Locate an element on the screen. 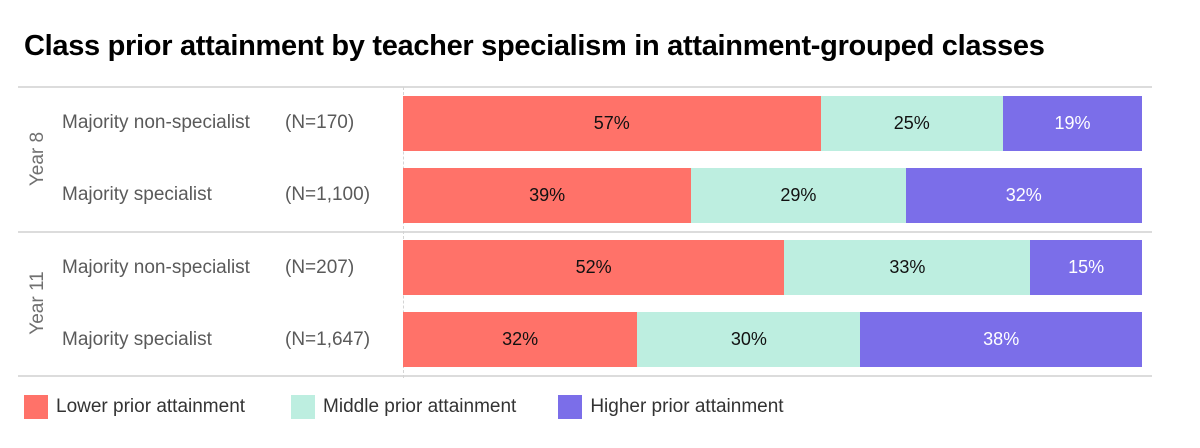 Image resolution: width=1200 pixels, height=448 pixels. row-count: (N=1,100) is located at coordinates (328, 194).